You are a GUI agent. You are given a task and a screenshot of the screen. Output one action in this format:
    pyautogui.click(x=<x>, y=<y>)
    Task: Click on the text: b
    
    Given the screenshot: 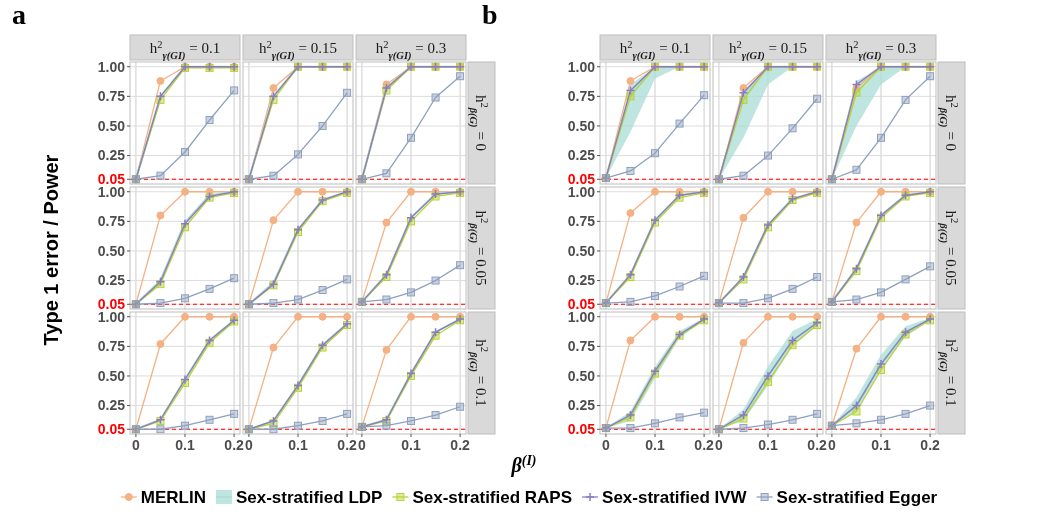 What is the action you would take?
    pyautogui.click(x=490, y=15)
    